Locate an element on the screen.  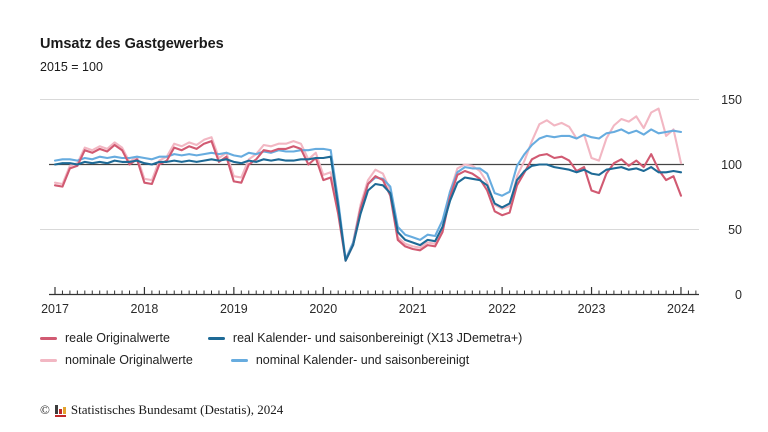
legend-item-nominal-saisonbereinigt: nominal Kalender- und saisonbereinigt is located at coordinates (350, 360).